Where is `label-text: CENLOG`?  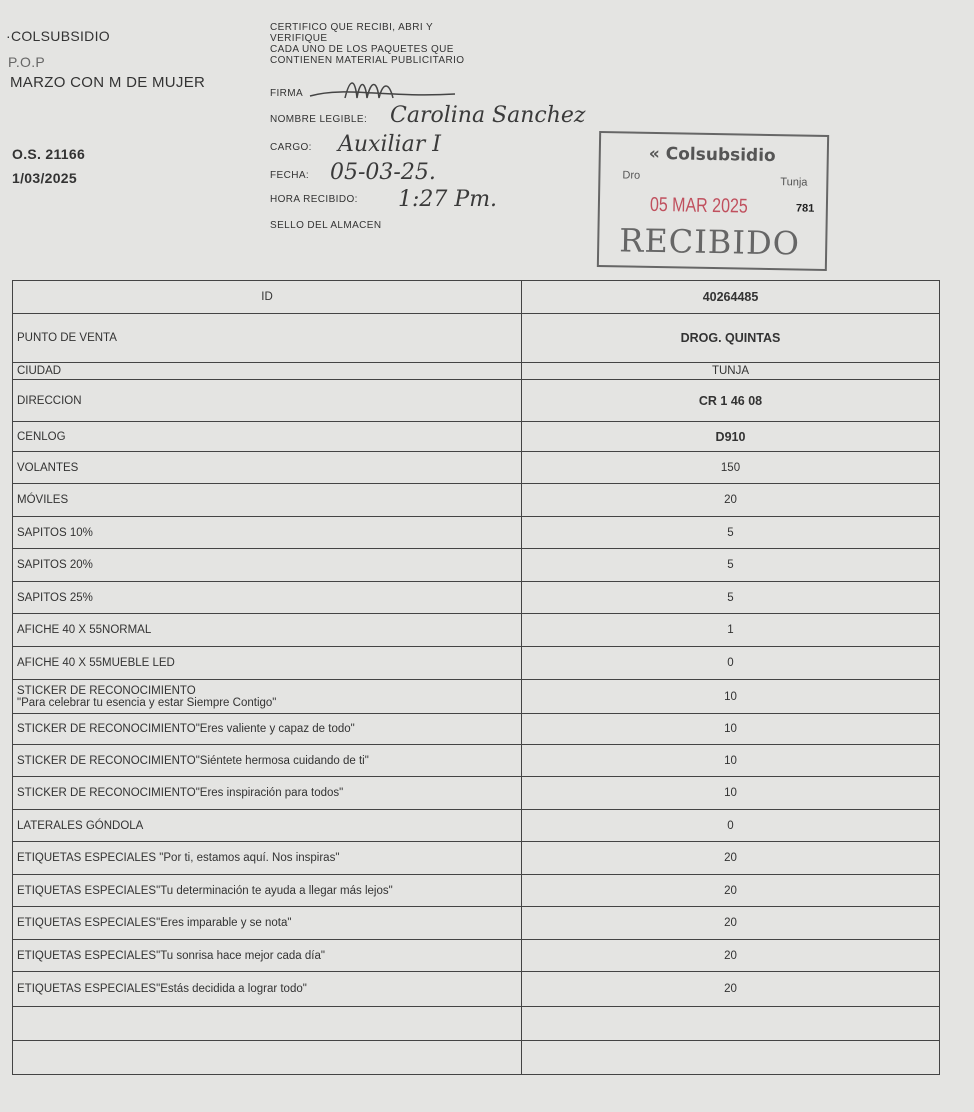
label-text: CENLOG is located at coordinates (41, 436).